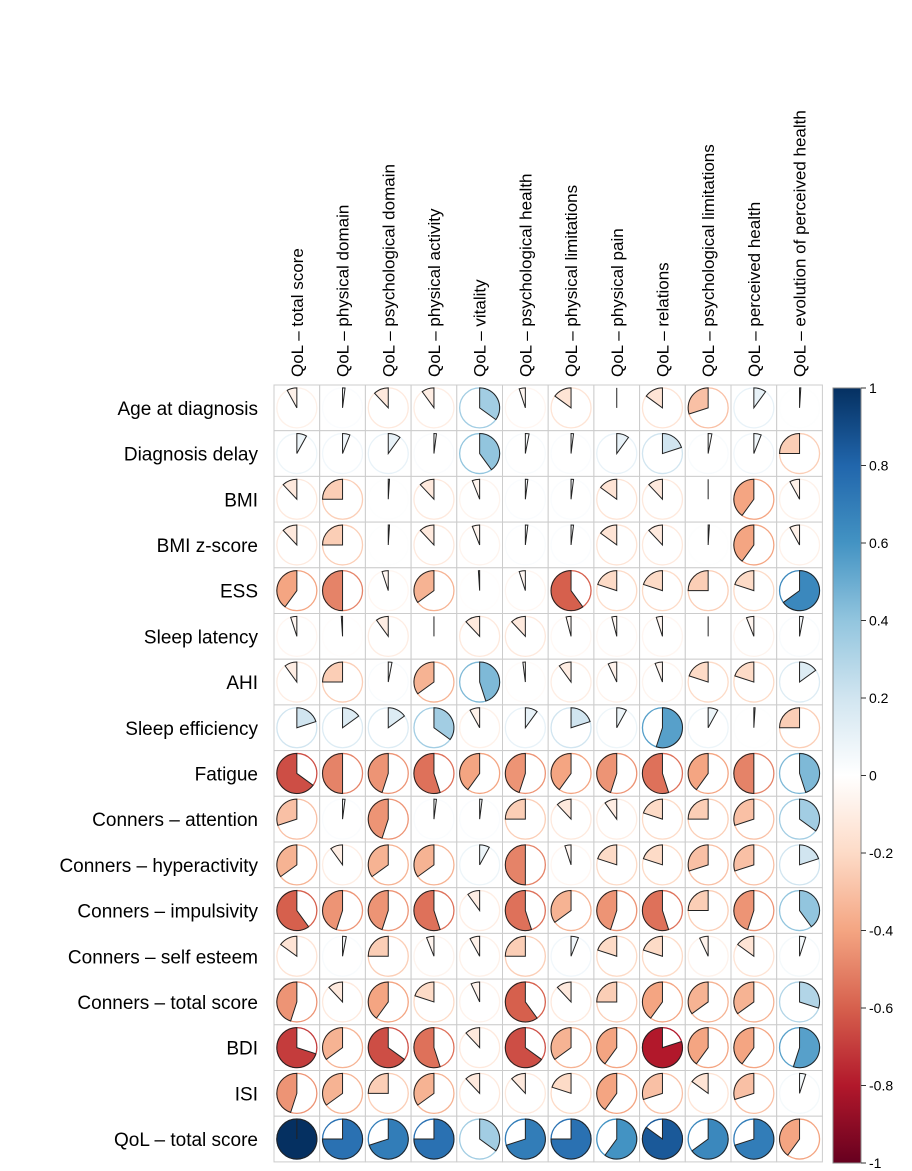 The width and height of the screenshot is (912, 1171). Describe the element at coordinates (158, 866) in the screenshot. I see `row-label: Conners – hyperactivity` at that location.